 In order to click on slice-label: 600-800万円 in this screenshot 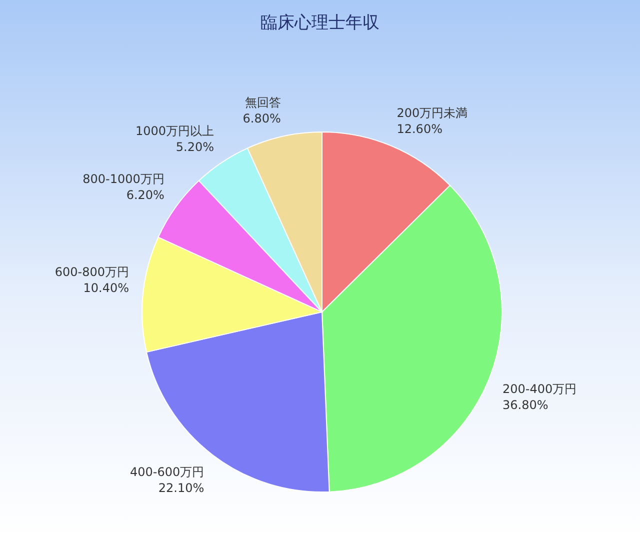, I will do `click(92, 272)`.